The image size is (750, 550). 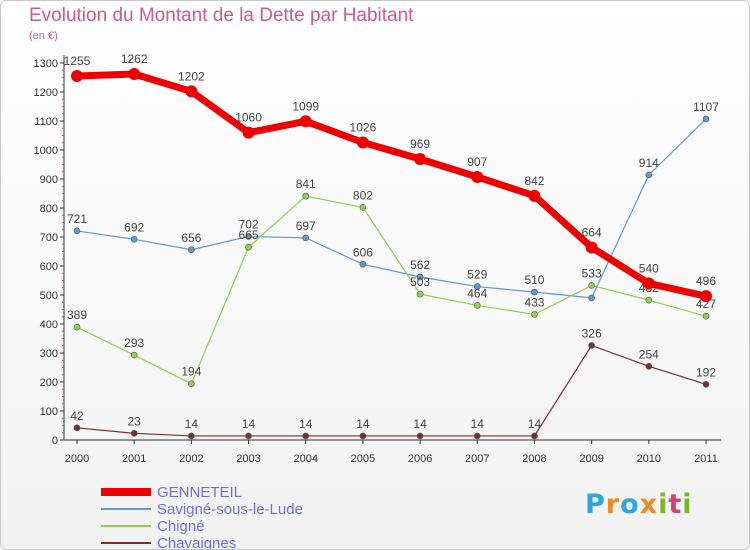 I want to click on x-tick-label: 2005, so click(x=363, y=459).